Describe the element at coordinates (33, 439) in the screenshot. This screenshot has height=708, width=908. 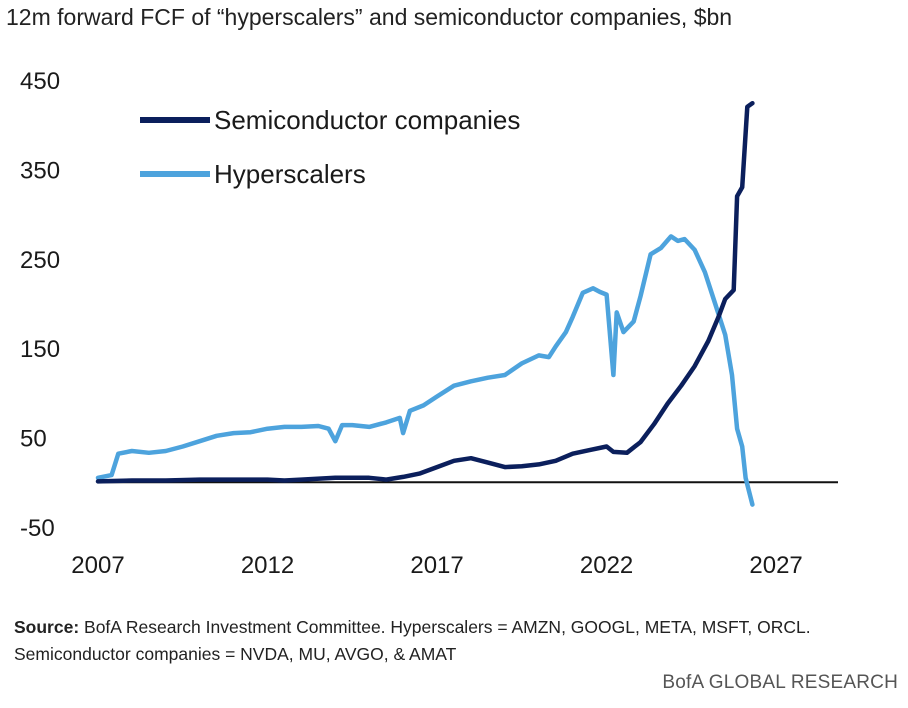
I see `y-tick-label: 50` at that location.